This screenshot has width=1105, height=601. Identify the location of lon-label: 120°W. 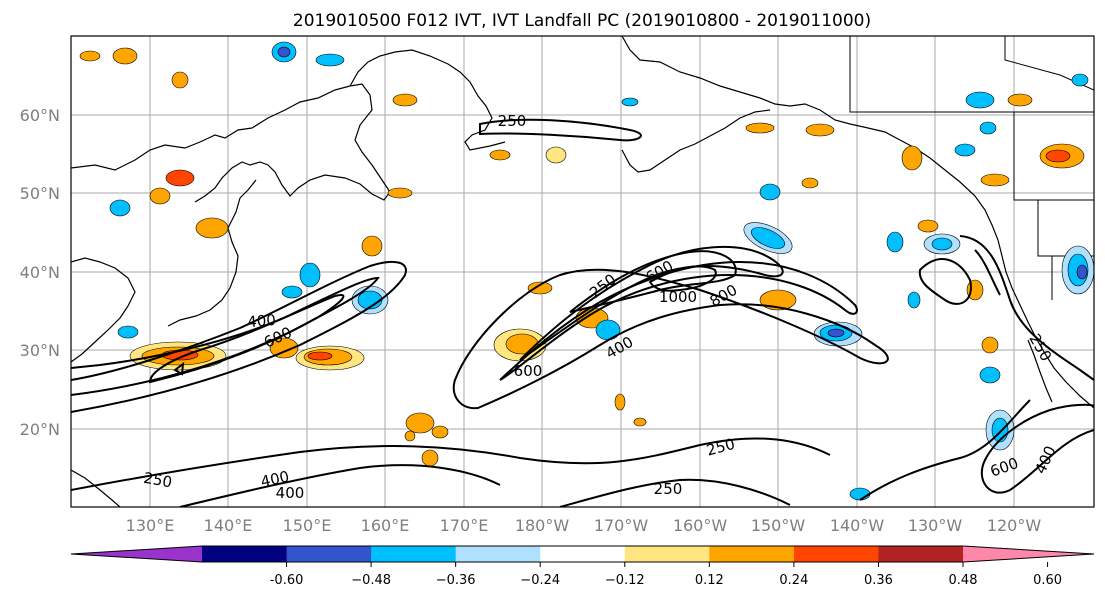
(1014, 525).